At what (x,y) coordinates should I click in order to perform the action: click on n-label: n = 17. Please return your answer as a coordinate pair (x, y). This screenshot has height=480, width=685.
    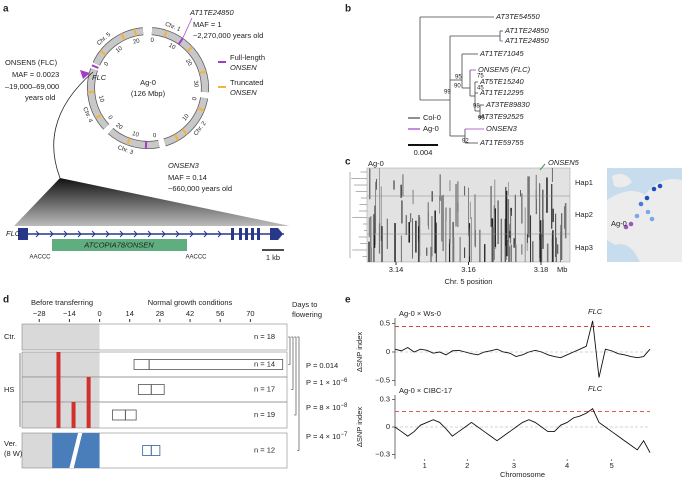
    Looking at the image, I should click on (264, 388).